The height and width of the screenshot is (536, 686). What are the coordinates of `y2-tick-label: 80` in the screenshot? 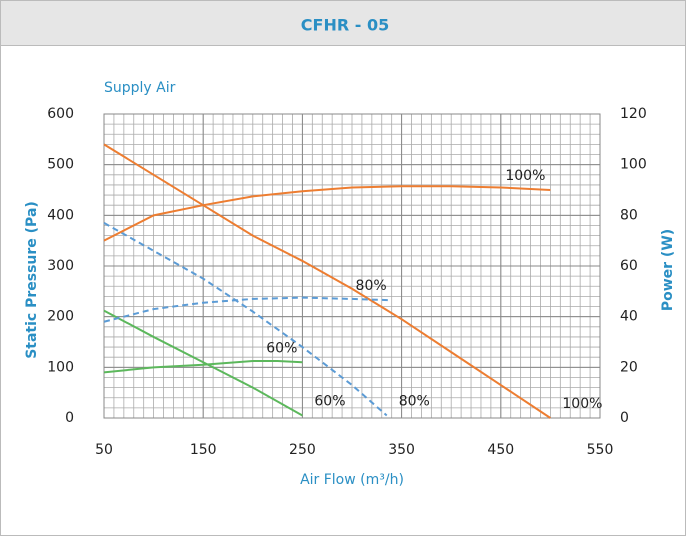 It's located at (629, 215).